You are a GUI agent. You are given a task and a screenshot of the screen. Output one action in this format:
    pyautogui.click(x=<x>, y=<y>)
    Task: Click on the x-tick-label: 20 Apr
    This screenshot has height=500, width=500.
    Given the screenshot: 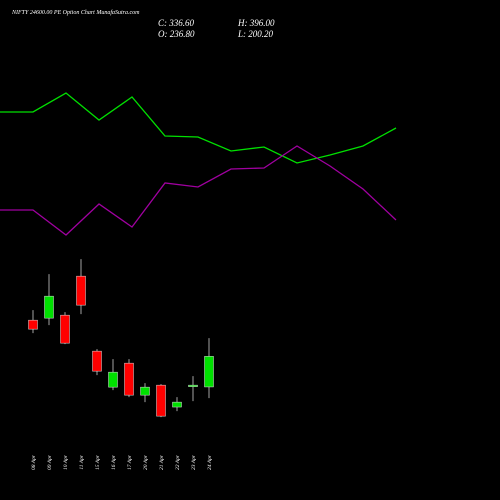 What is the action you would take?
    pyautogui.click(x=146, y=462)
    